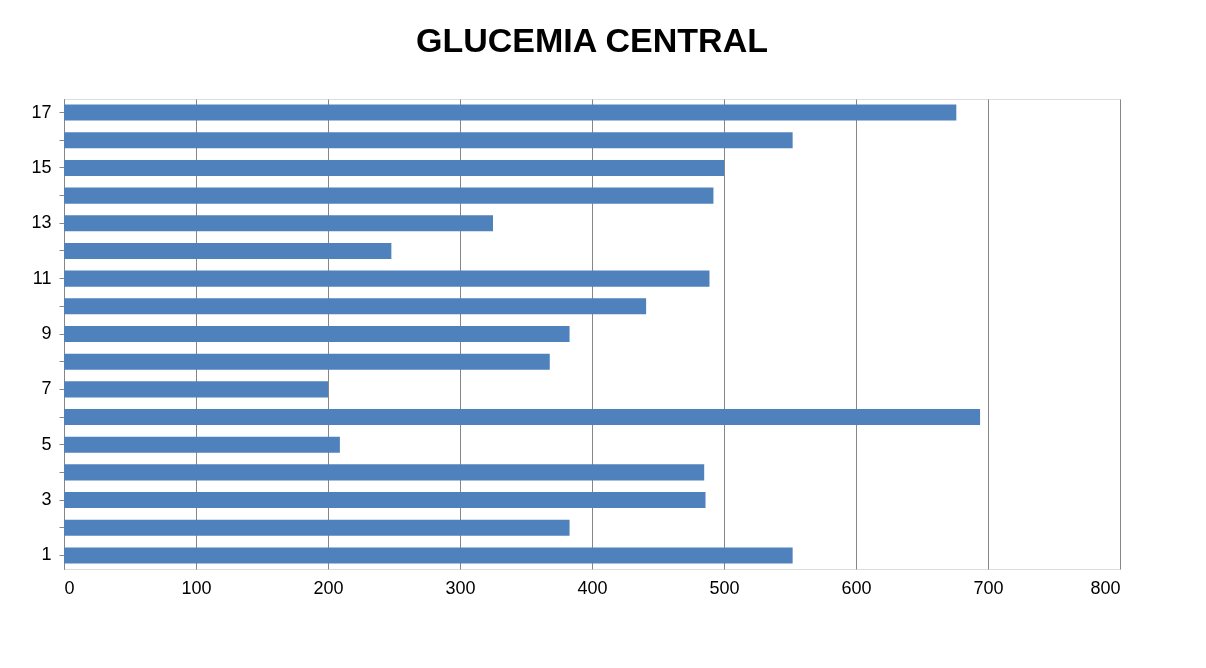  I want to click on chart-title: GLUCEMIA CENTRAL, so click(592, 40).